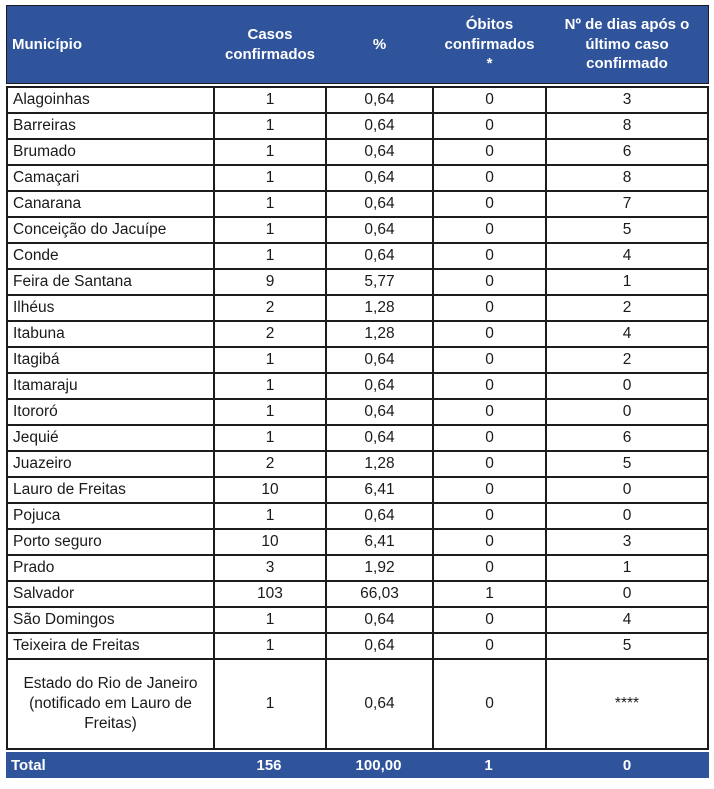  What do you see at coordinates (271, 594) in the screenshot?
I see `value-cell: 103` at bounding box center [271, 594].